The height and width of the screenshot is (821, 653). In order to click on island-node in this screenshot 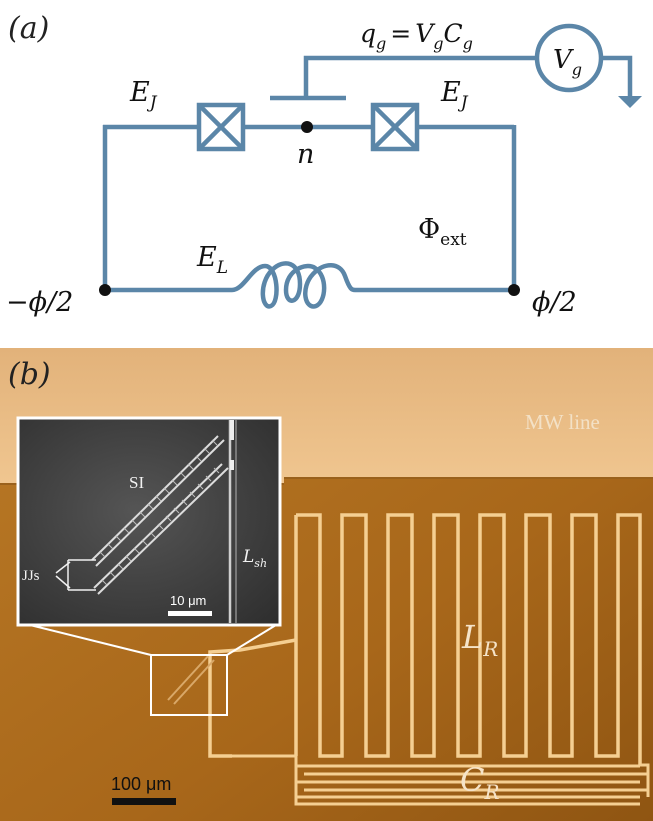, I will do `click(307, 127)`.